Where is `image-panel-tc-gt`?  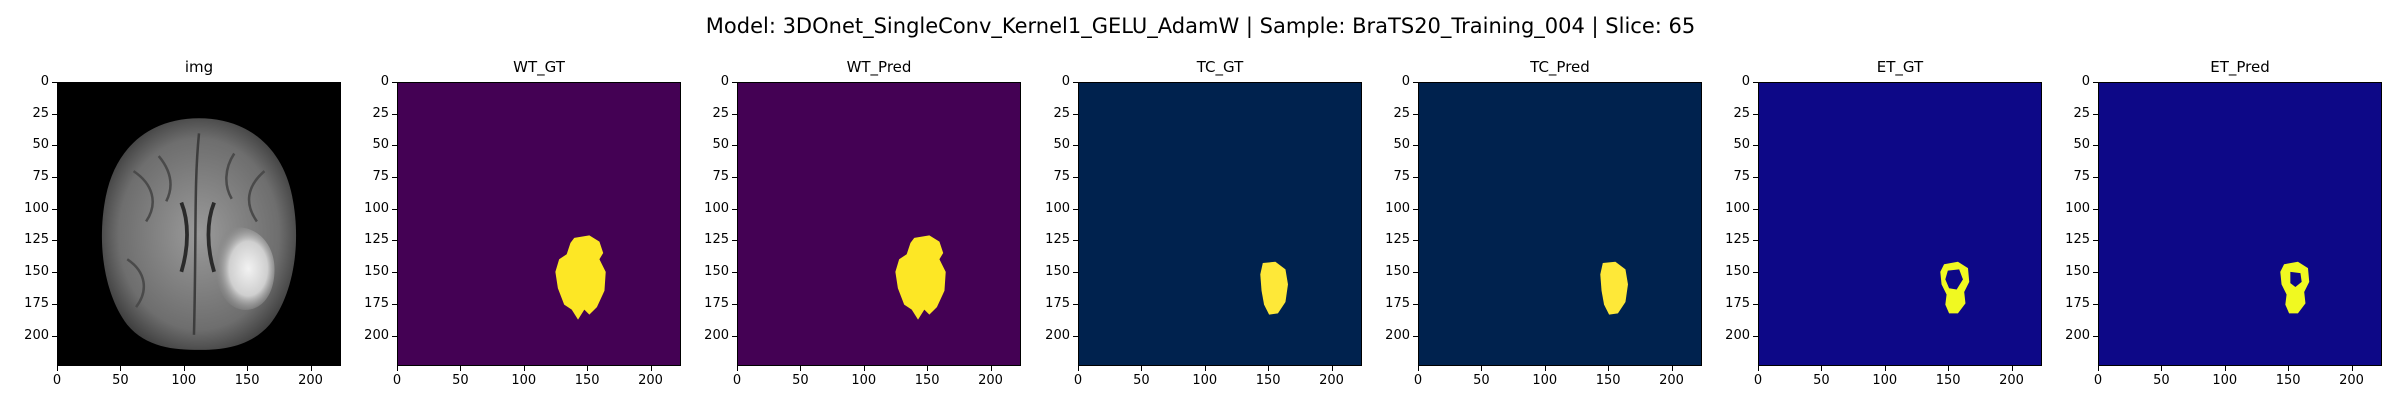 image-panel-tc-gt is located at coordinates (1220, 224).